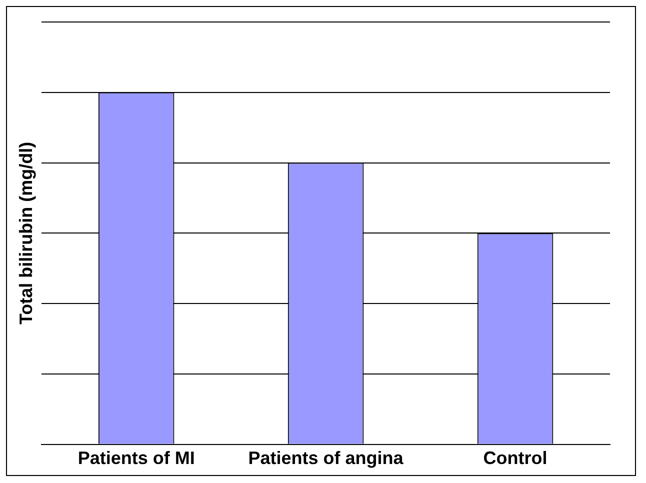 The width and height of the screenshot is (646, 483). What do you see at coordinates (515, 458) in the screenshot?
I see `x-tick-label: Control` at bounding box center [515, 458].